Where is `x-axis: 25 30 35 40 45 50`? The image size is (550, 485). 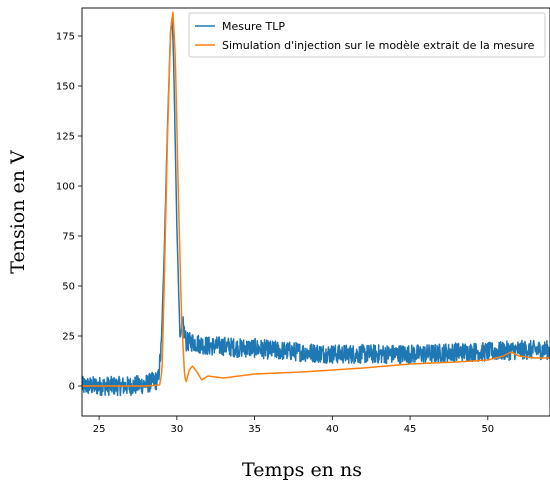 x-axis: 25 30 35 40 45 50 is located at coordinates (293, 425).